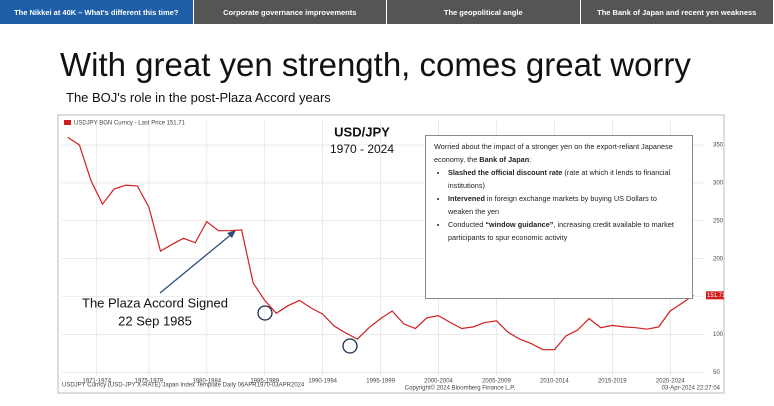 This screenshot has height=406, width=774. What do you see at coordinates (670, 382) in the screenshot?
I see `x-tick-label: 2020-2024` at bounding box center [670, 382].